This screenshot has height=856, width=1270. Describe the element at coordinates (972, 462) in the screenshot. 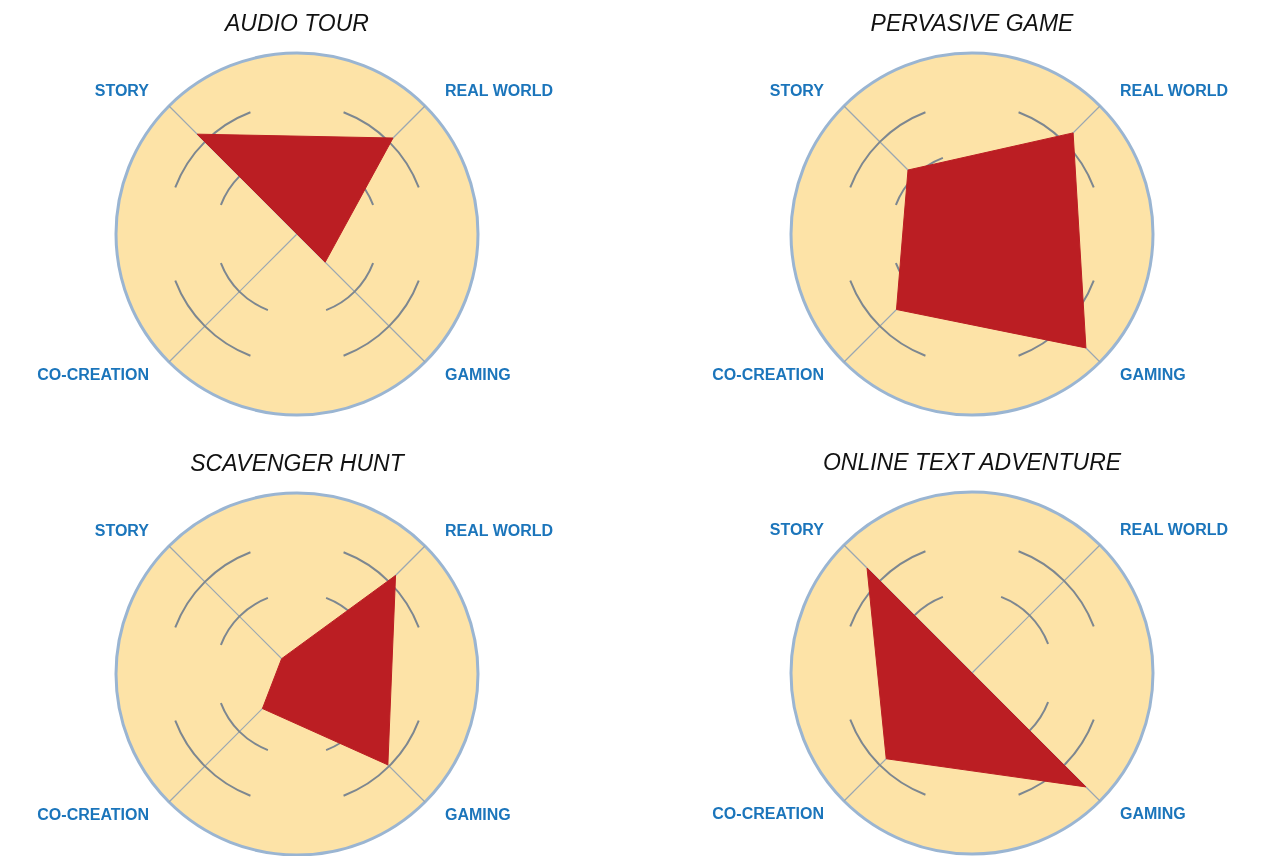

I see `chart-title: ONLINE TEXT ADVENTURE` at that location.